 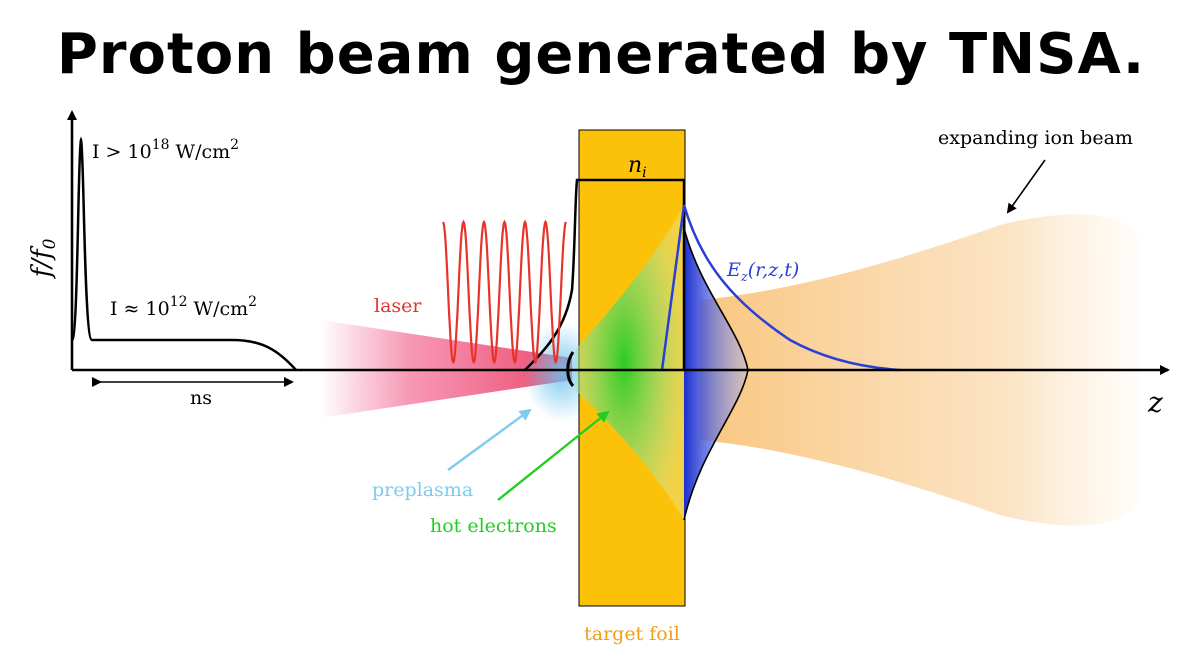 What do you see at coordinates (183, 307) in the screenshot?
I see `pedestal-intensity-label: I ≈ 1012 W/cm2` at bounding box center [183, 307].